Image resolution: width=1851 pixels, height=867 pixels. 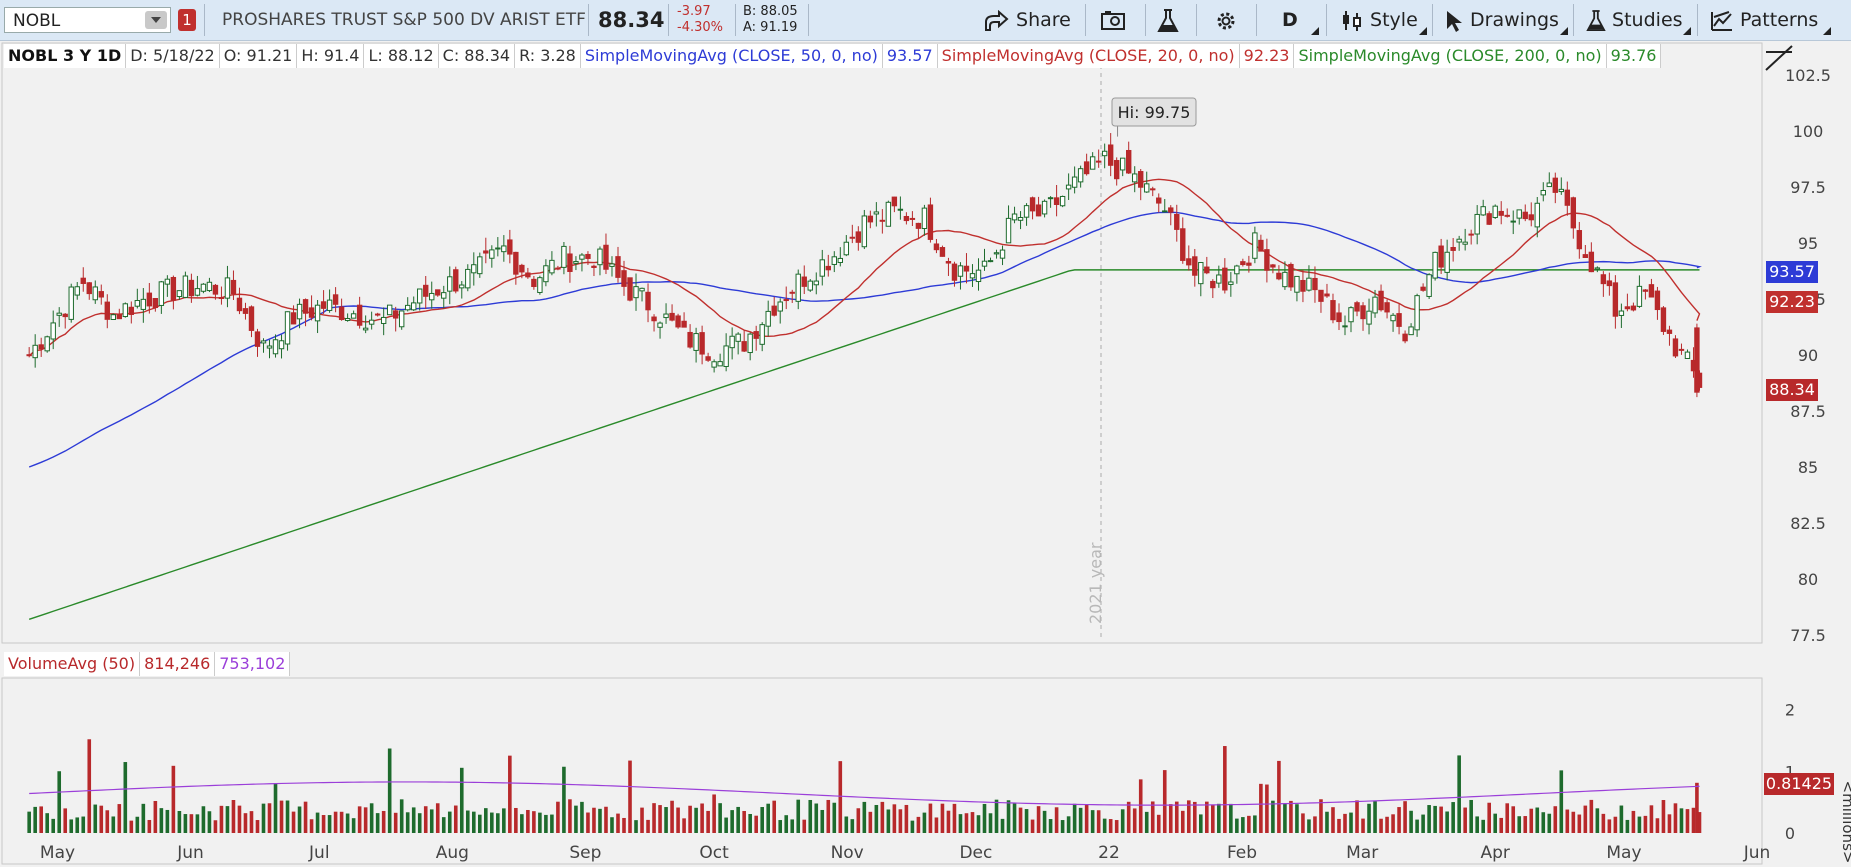 What do you see at coordinates (1450, 56) in the screenshot?
I see `legend-sma200: SimpleMovingAvg (CLOSE, 200, 0, no)` at bounding box center [1450, 56].